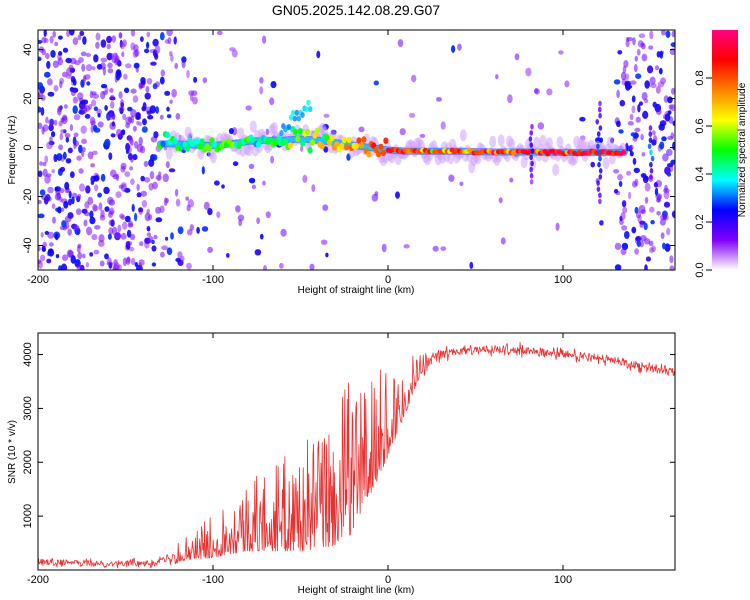  What do you see at coordinates (463, 135) in the screenshot?
I see `spectrogram-halo` at bounding box center [463, 135].